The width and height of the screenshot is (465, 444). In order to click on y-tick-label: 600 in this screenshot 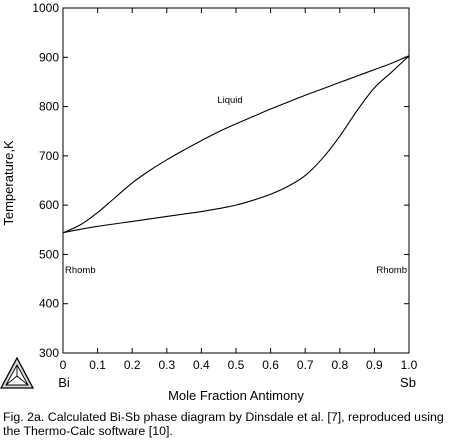, I will do `click(49, 205)`.